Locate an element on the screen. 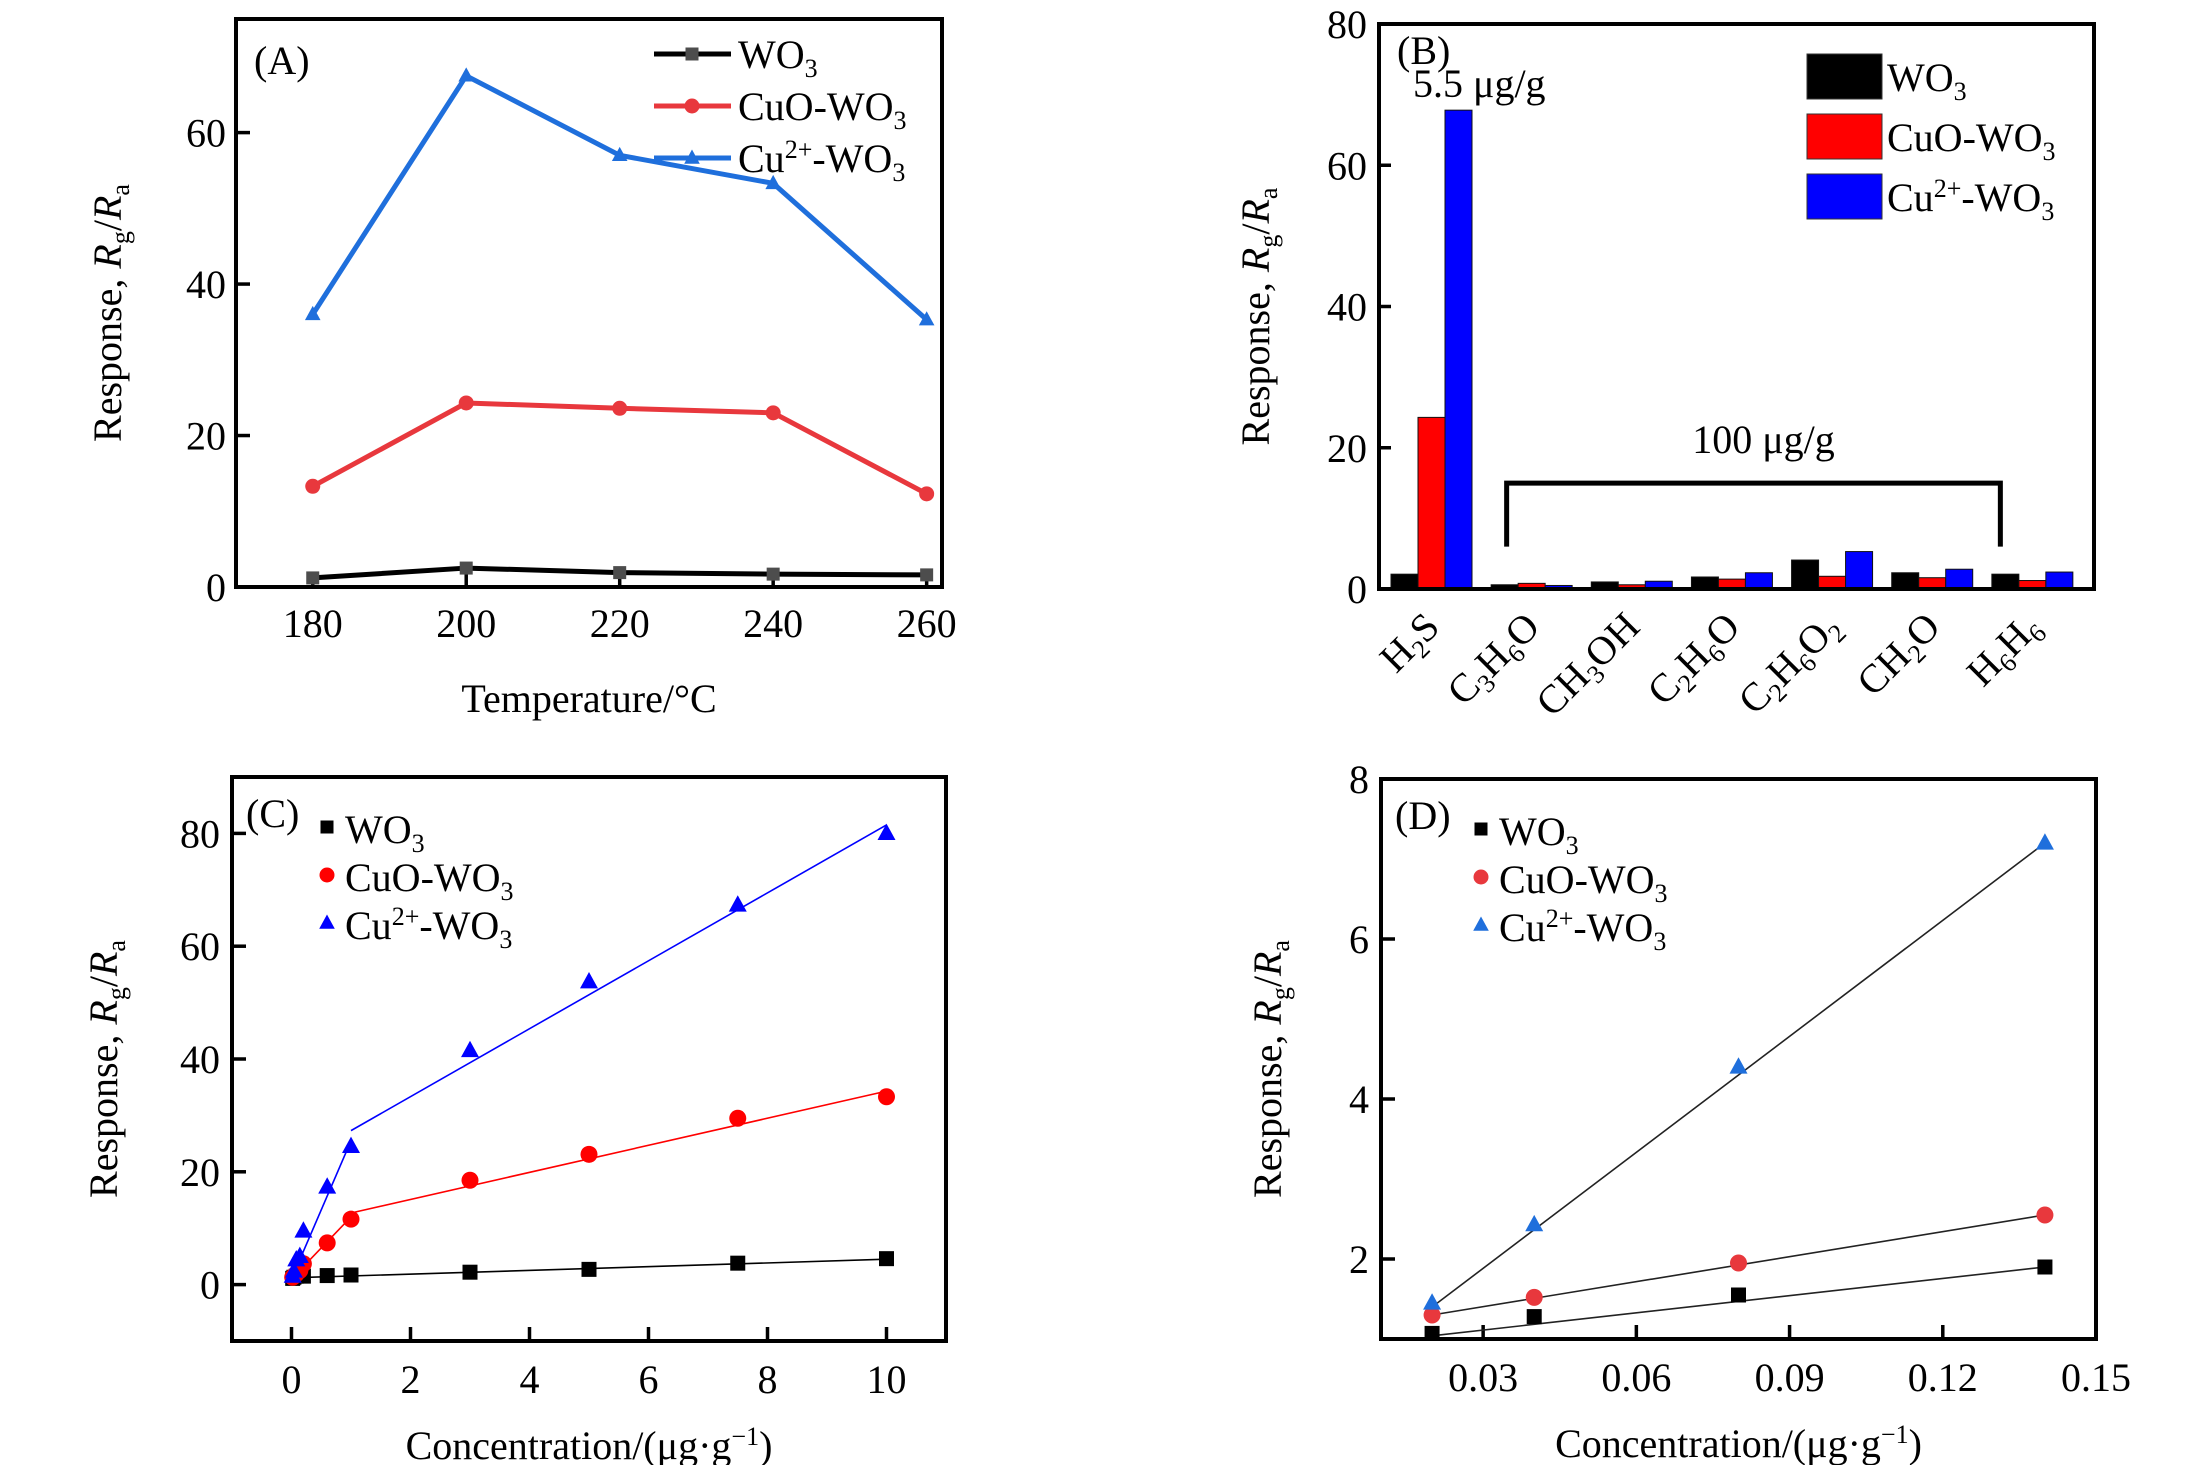 The height and width of the screenshot is (1465, 2205). x-label-main: Concentration/(μg·g is located at coordinates (1718, 1443).